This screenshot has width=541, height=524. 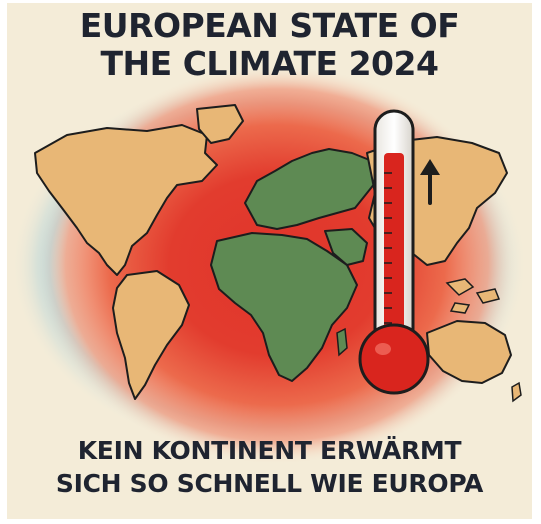 I want to click on poster-title: EUROPEAN STATE OF THE CLIMATE 2024, so click(x=269, y=45).